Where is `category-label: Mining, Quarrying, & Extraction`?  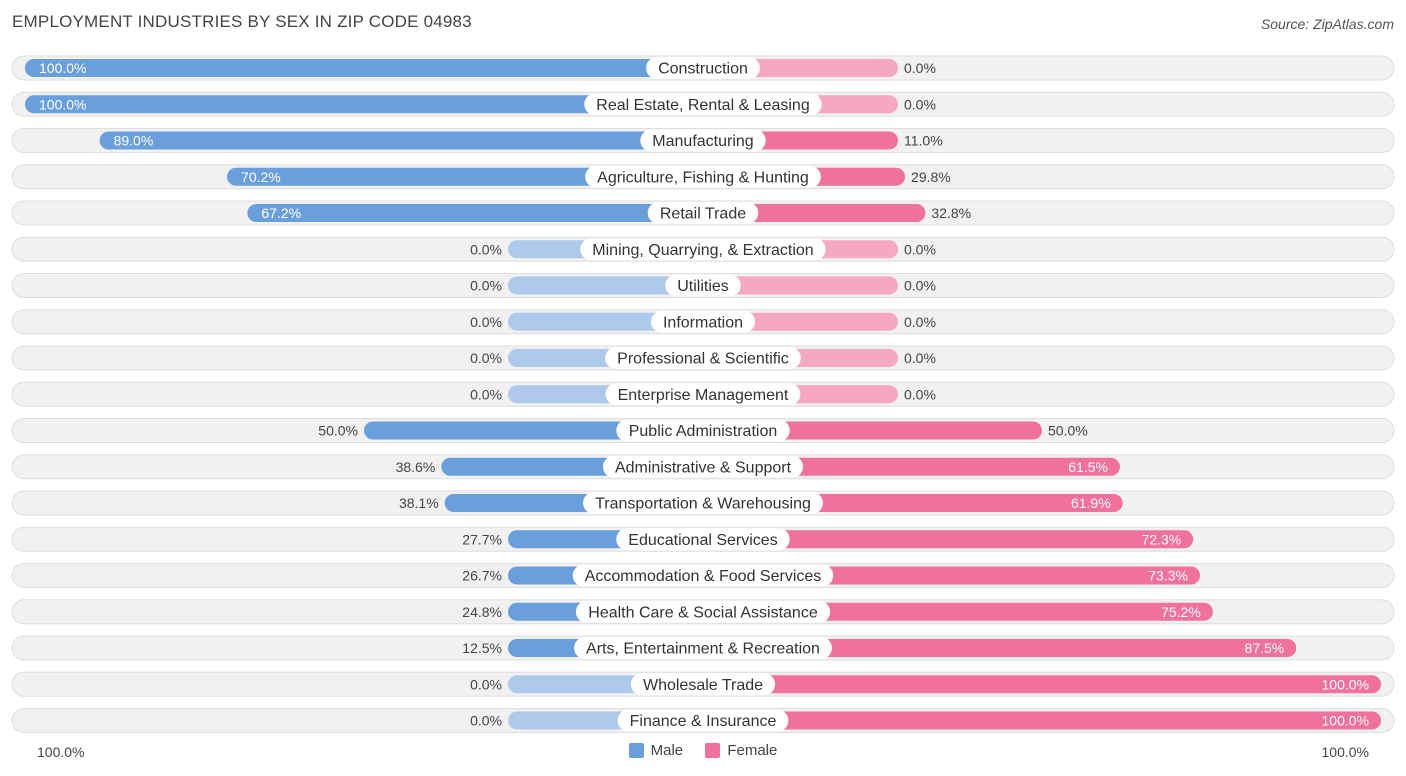
category-label: Mining, Quarrying, & Extraction is located at coordinates (702, 250).